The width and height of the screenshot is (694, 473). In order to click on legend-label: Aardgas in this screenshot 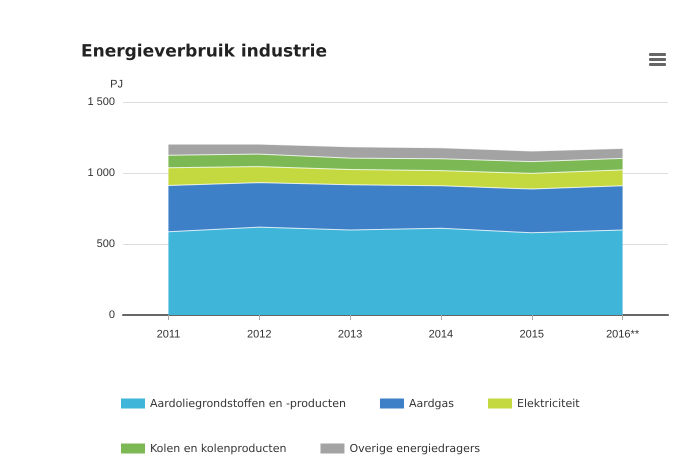, I will do `click(431, 403)`.